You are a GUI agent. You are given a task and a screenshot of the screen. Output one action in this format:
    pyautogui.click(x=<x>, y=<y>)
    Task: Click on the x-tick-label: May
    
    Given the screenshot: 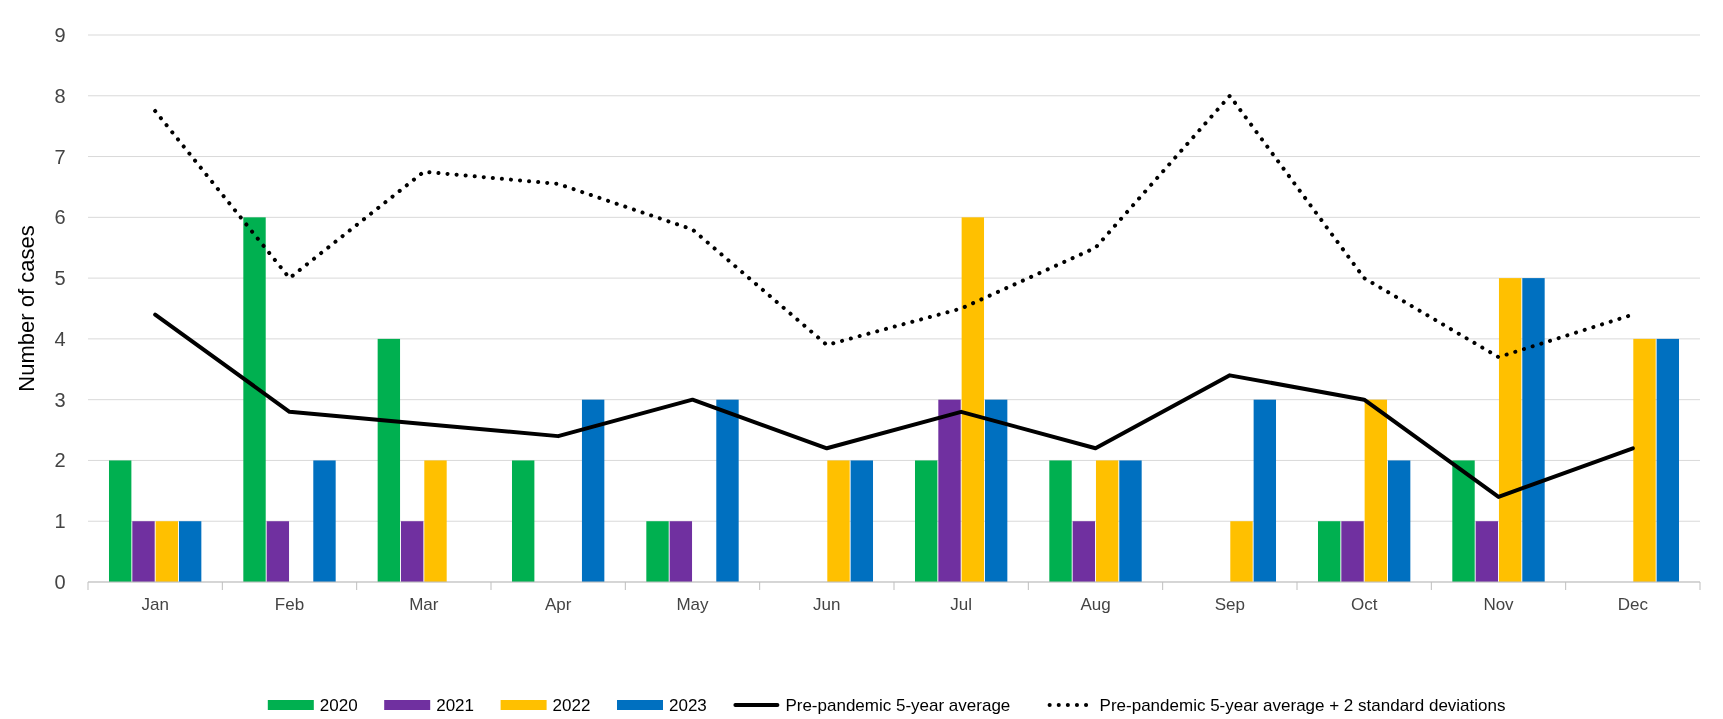 What is the action you would take?
    pyautogui.click(x=693, y=604)
    